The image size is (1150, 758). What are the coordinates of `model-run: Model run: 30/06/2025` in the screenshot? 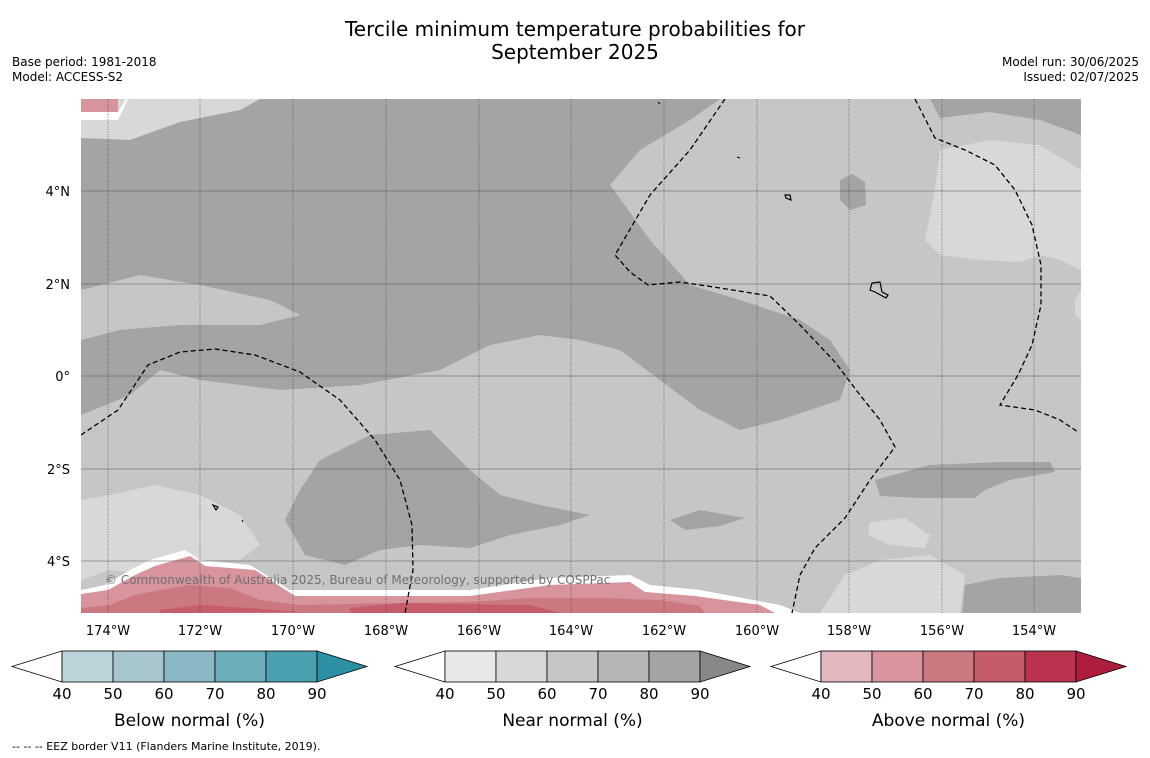 It's located at (1070, 62).